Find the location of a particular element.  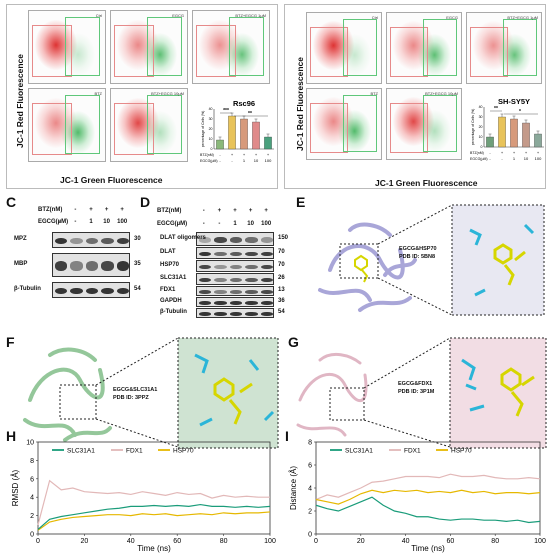

b-flow-plot-4: BTZ is located at coordinates (344, 124).